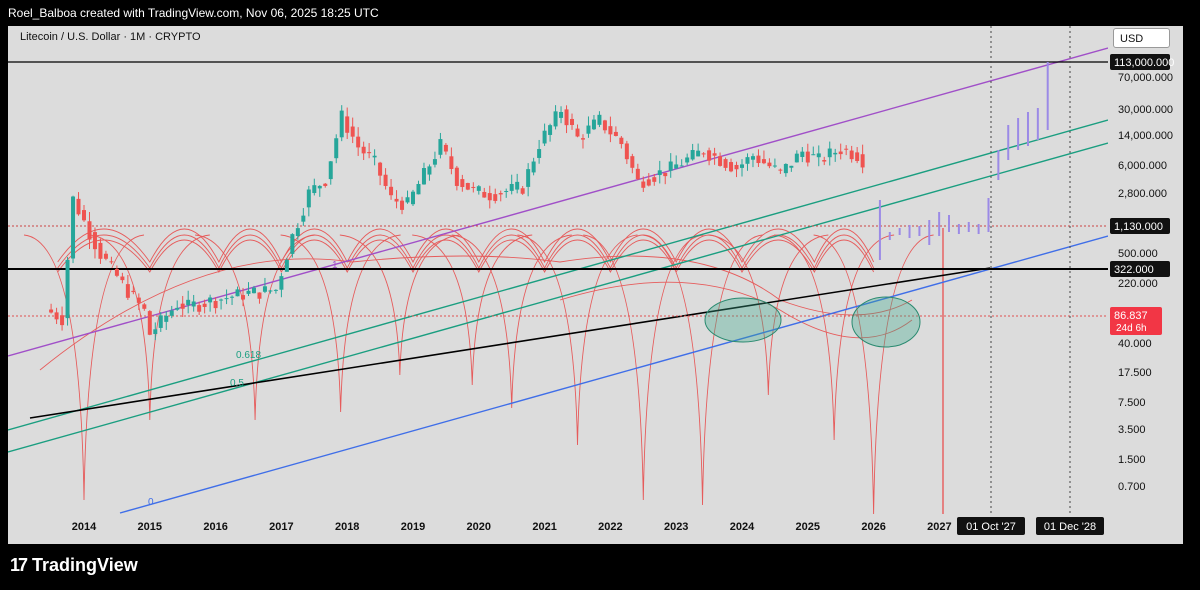  What do you see at coordinates (1138, 227) in the screenshot?
I see `price-badge-label: 1,130.000` at bounding box center [1138, 227].